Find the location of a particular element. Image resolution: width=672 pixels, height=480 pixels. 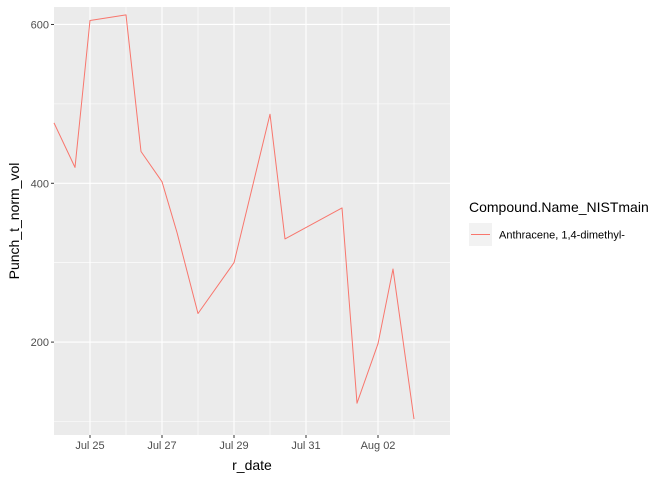

x-tick-label: Jul 27 is located at coordinates (161, 446).